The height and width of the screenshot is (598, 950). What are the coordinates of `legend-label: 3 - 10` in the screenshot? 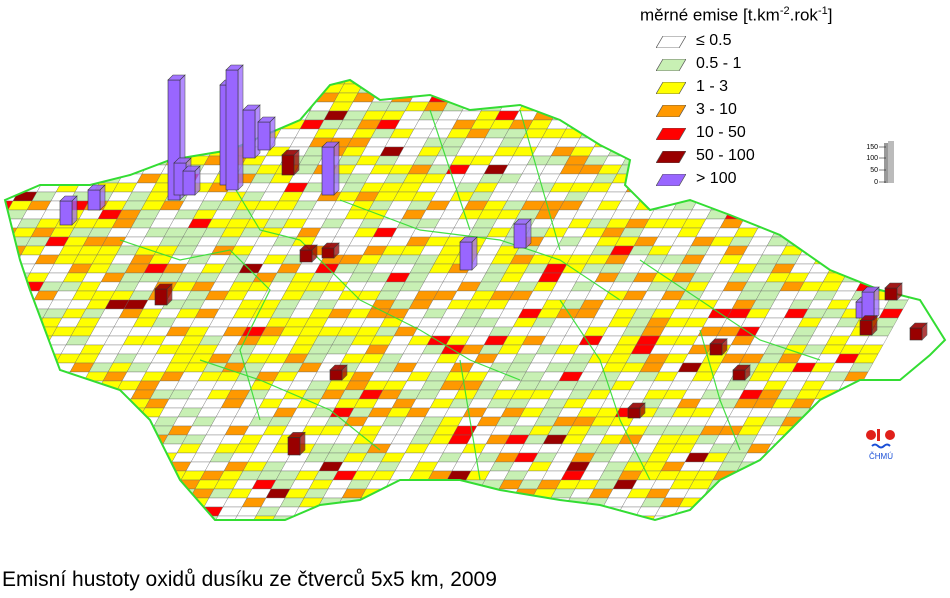 It's located at (716, 109).